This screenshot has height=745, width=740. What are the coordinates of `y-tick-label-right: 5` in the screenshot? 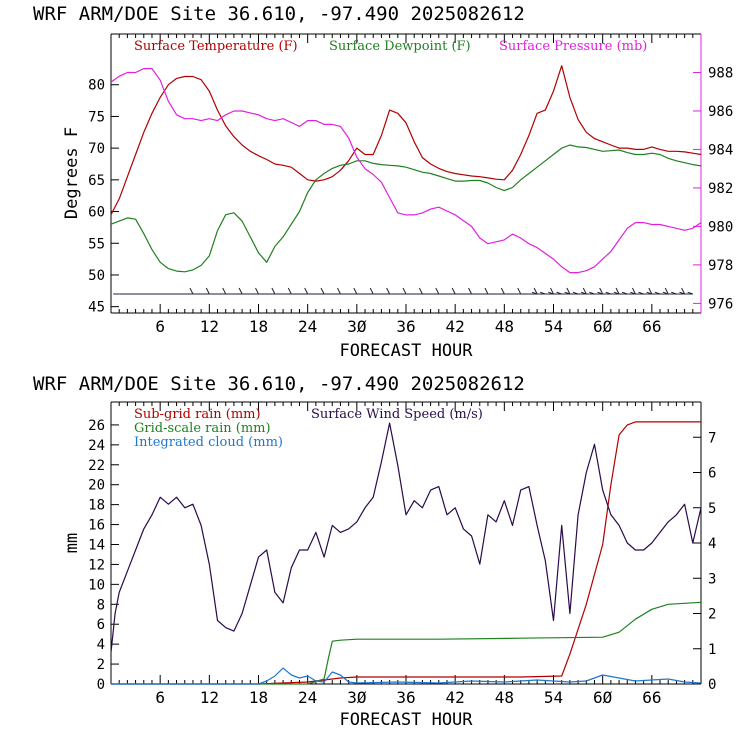 It's located at (712, 509).